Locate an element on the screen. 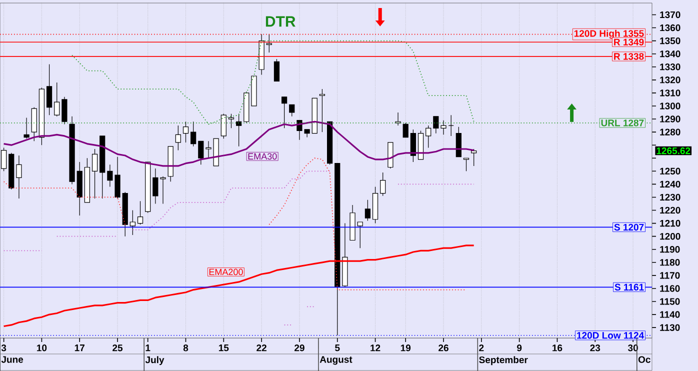 The height and width of the screenshot is (371, 698). y-tick-label: 1330 is located at coordinates (670, 67).